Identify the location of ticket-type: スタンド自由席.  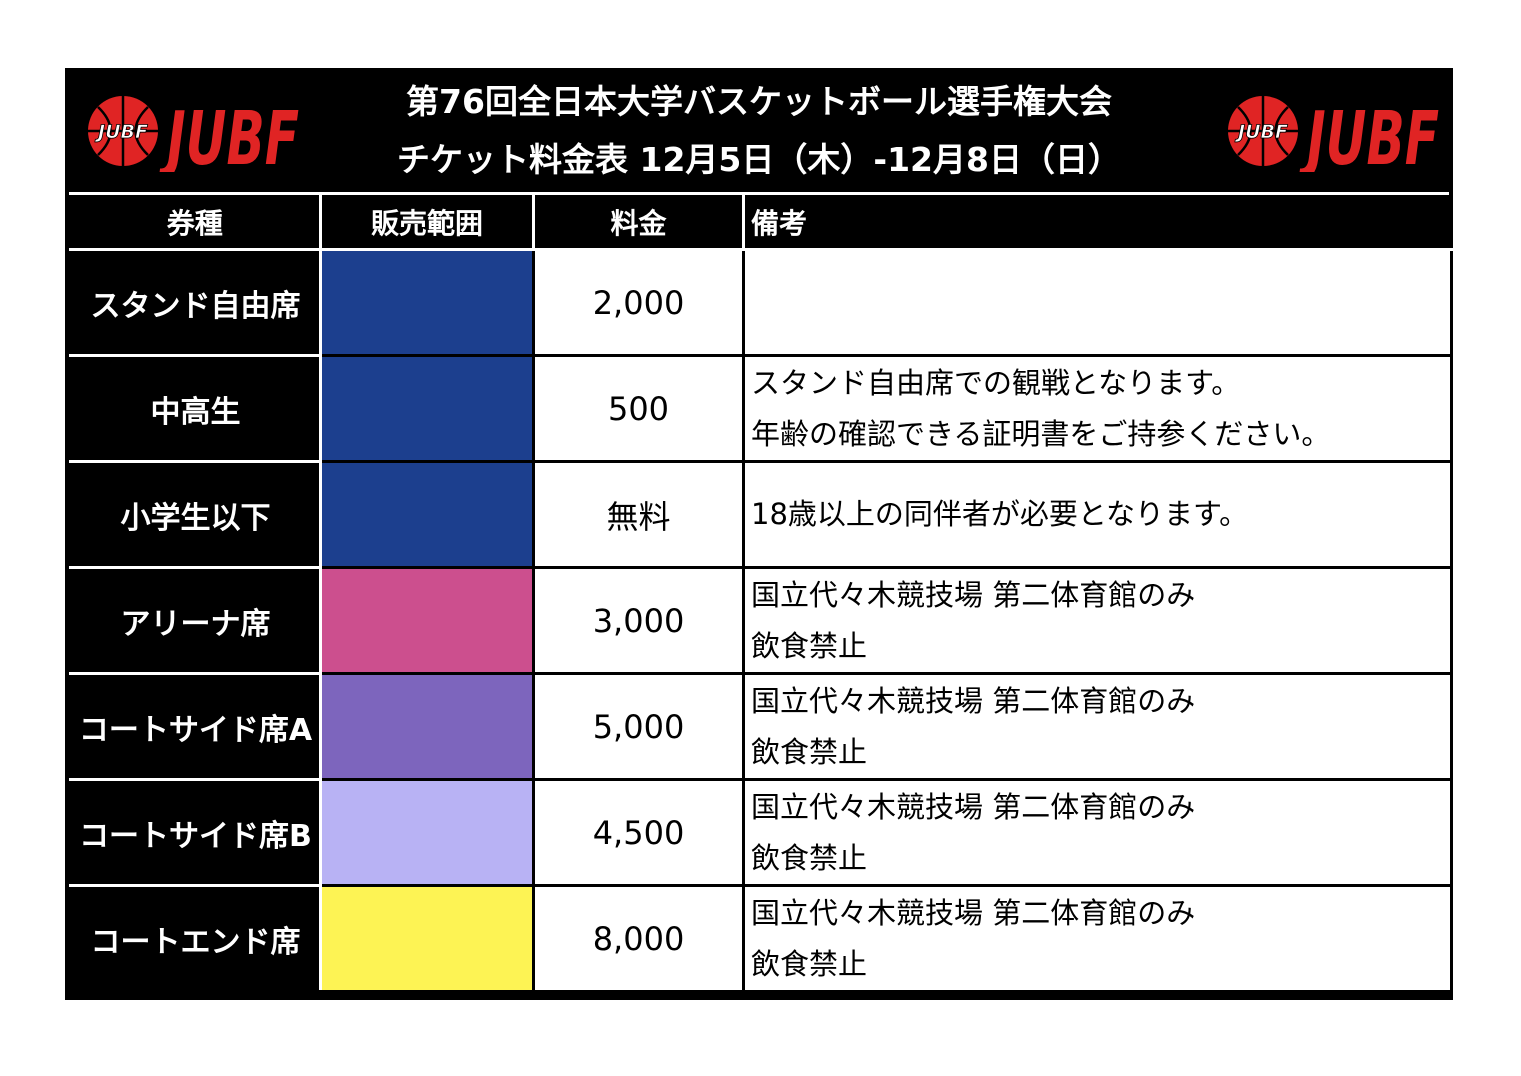
(195, 302).